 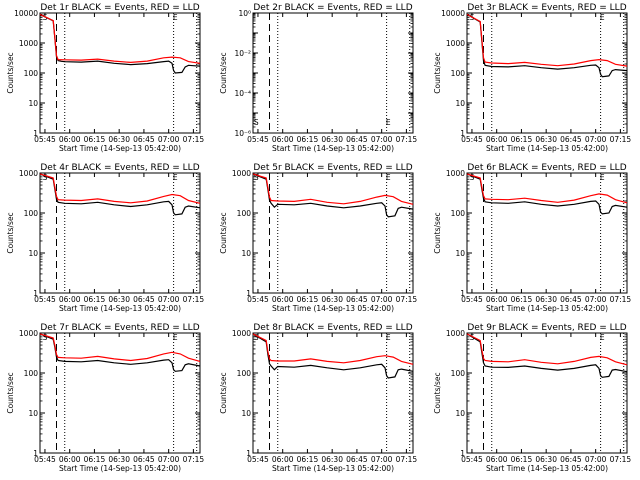 What do you see at coordinates (119, 8) in the screenshot?
I see `panel-title: Det 1r BLACK = Events, RED = LLD` at bounding box center [119, 8].